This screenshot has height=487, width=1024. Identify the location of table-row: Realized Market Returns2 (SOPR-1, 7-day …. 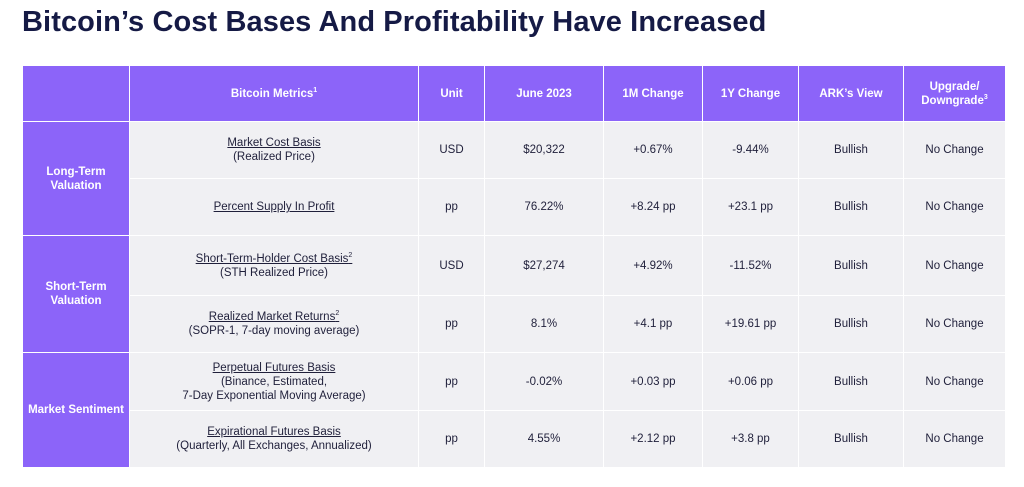
(514, 324).